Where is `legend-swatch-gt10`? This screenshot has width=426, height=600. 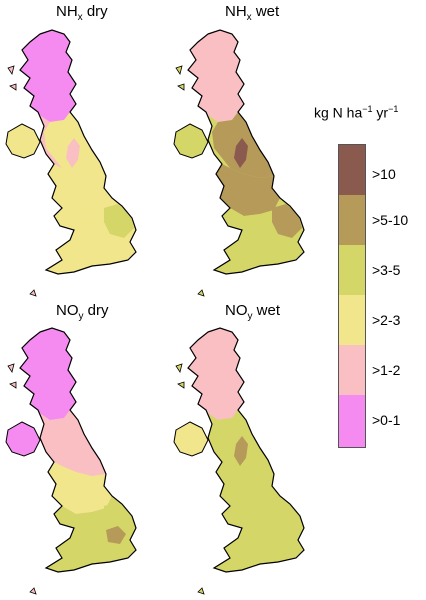
legend-swatch-gt10 is located at coordinates (352, 170).